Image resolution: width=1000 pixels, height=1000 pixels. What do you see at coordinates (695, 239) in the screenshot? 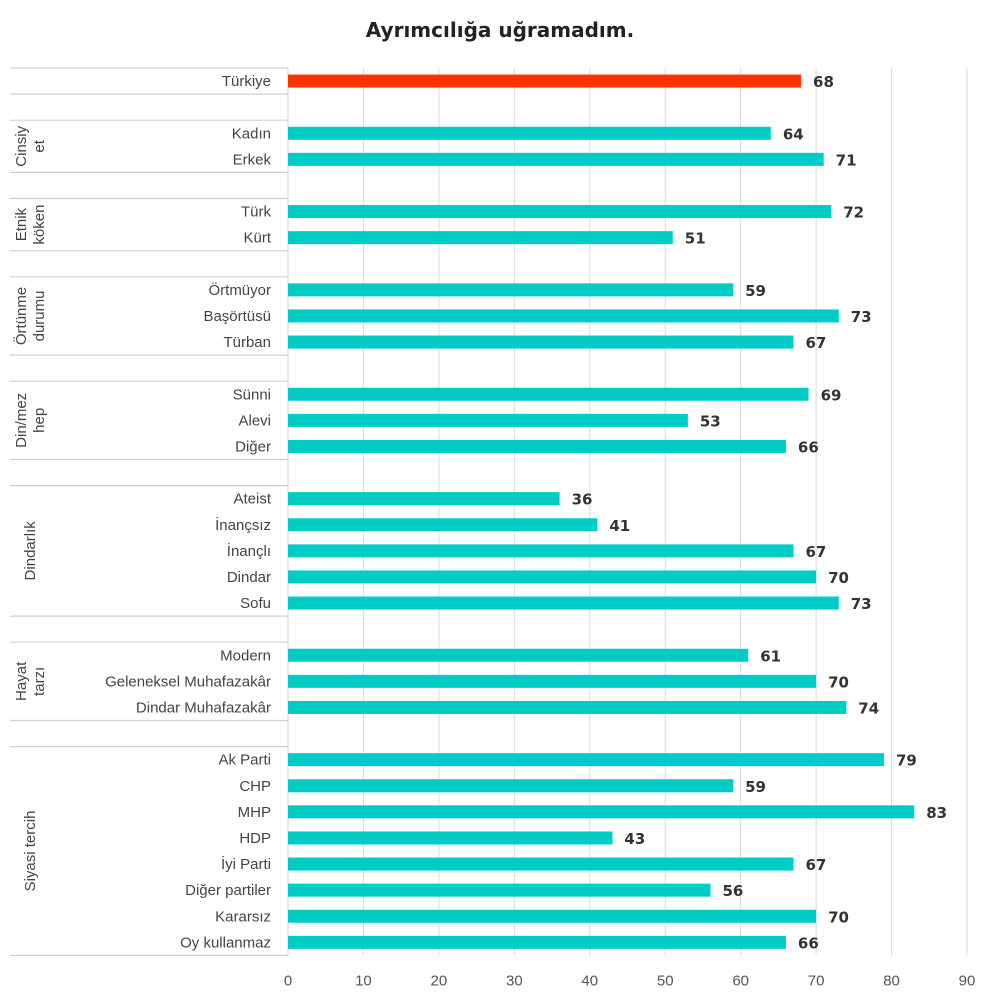
I see `data-label: 51` at bounding box center [695, 239].